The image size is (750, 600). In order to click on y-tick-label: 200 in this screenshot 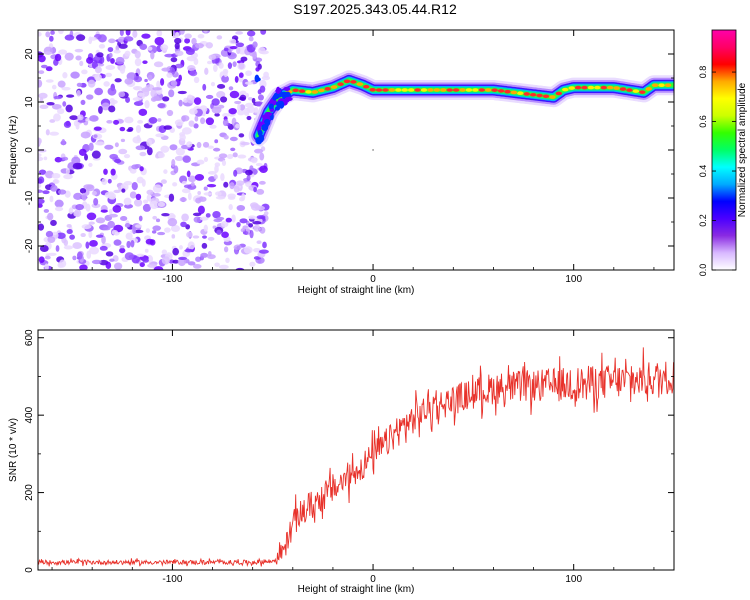, I will do `click(29, 492)`.